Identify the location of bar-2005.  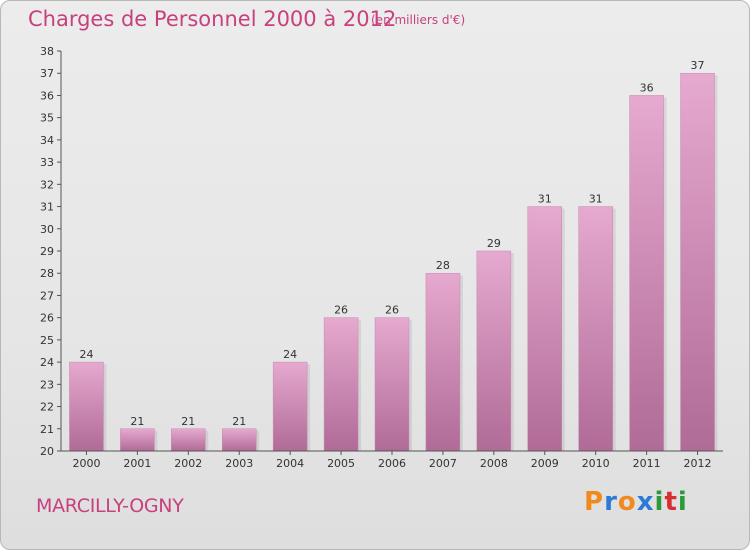
(341, 384).